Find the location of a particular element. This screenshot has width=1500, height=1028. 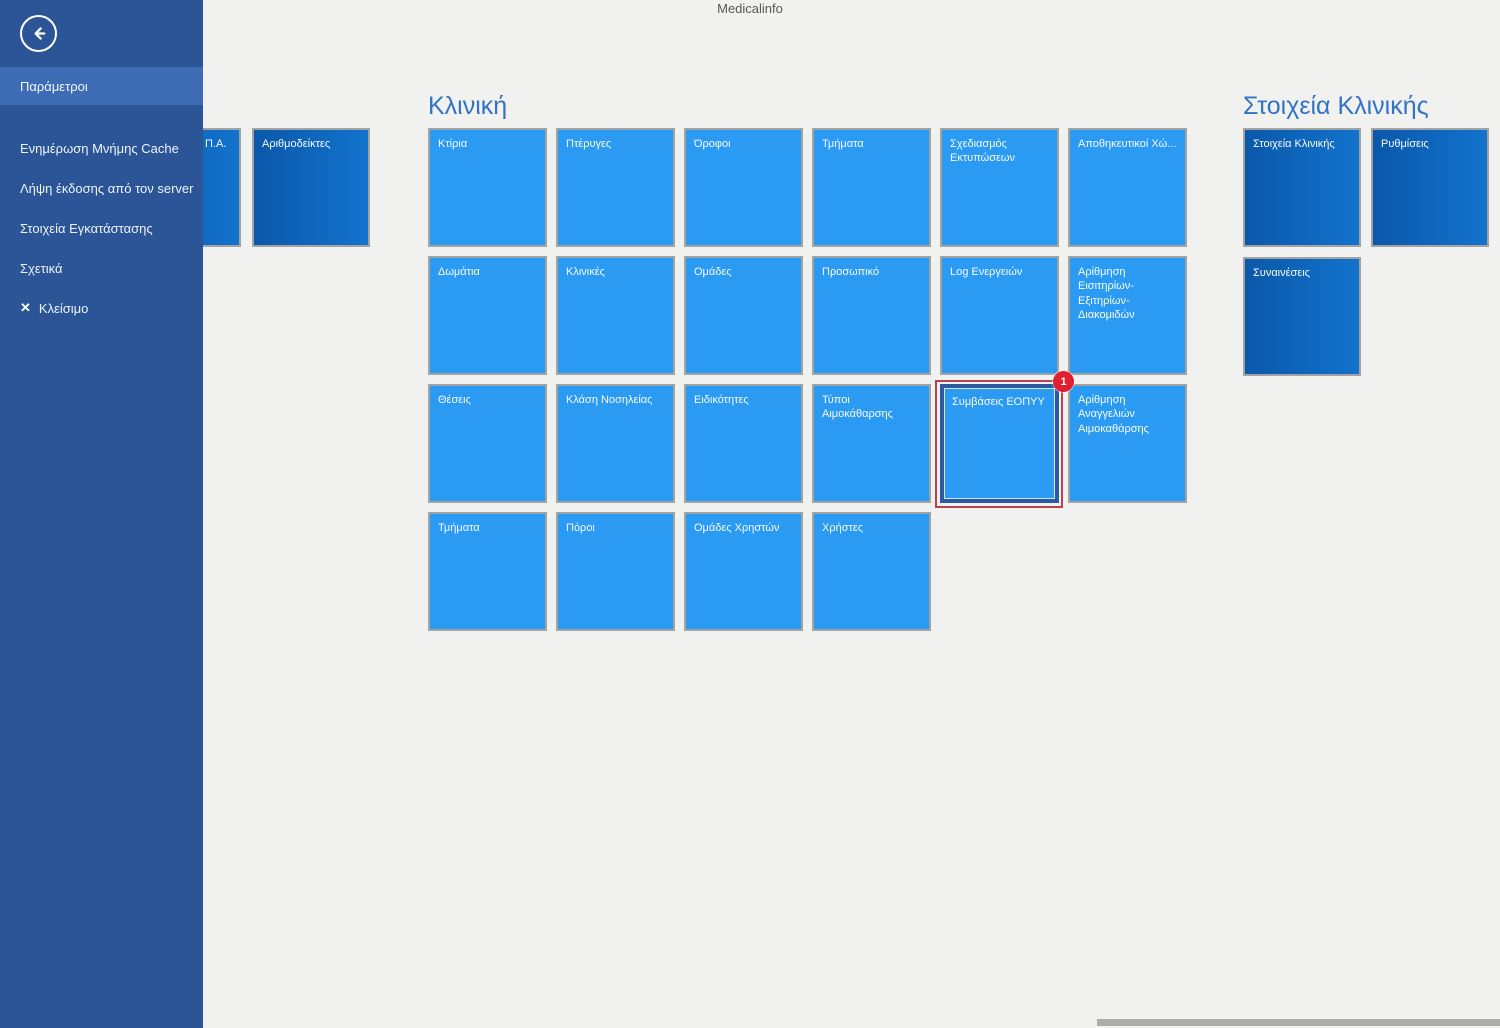

tile: Χρήστες is located at coordinates (871, 571).